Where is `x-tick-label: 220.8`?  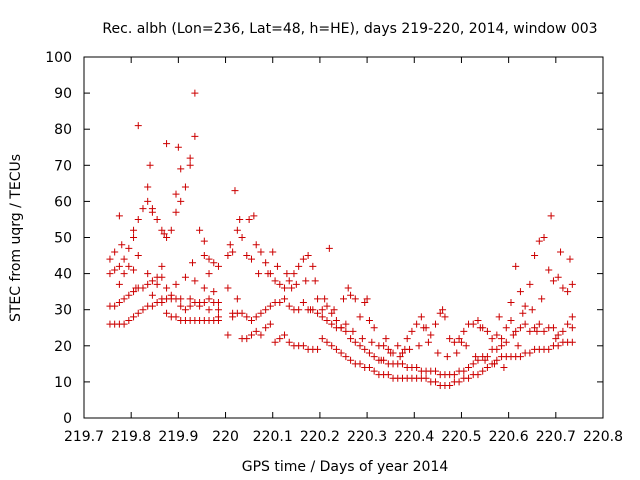 x-tick-label: 220.8 is located at coordinates (603, 437).